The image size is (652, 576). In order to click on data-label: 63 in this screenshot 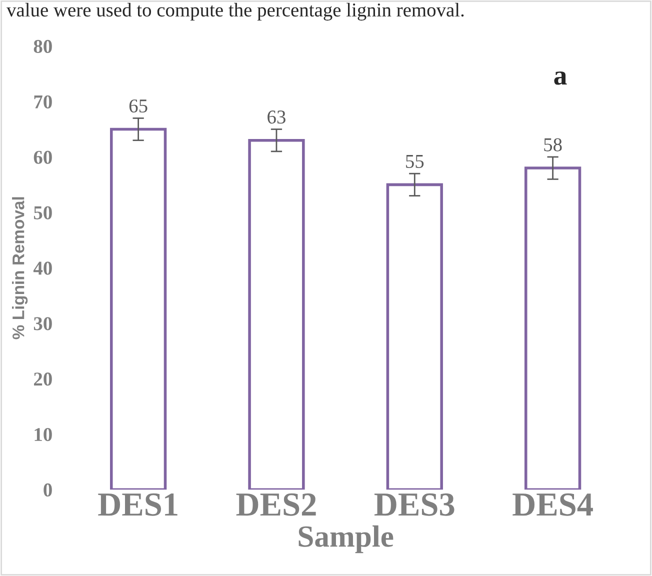, I will do `click(277, 117)`.